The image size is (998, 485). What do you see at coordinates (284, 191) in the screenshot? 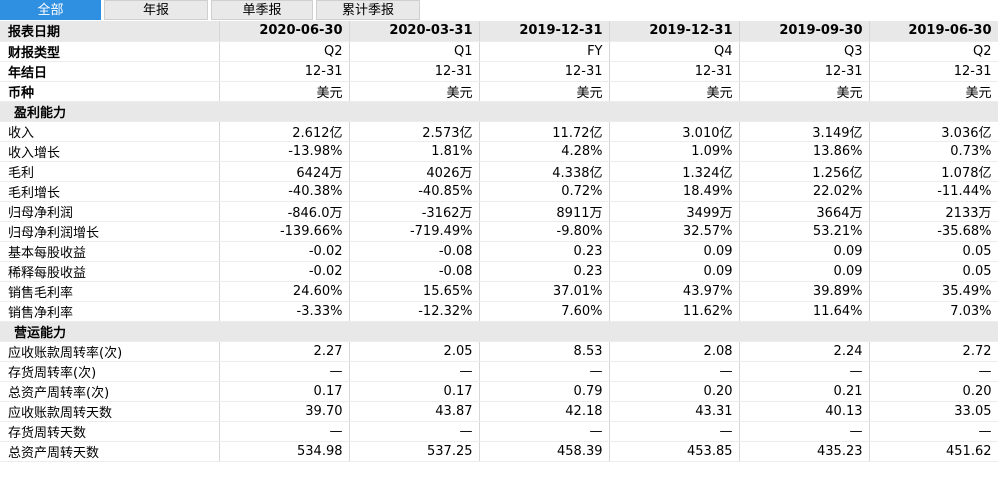
I see `row-value: -40.38%` at bounding box center [284, 191].